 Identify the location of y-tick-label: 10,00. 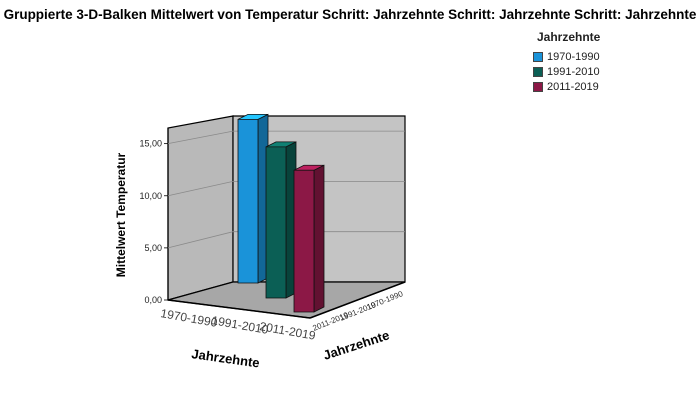
(150, 196).